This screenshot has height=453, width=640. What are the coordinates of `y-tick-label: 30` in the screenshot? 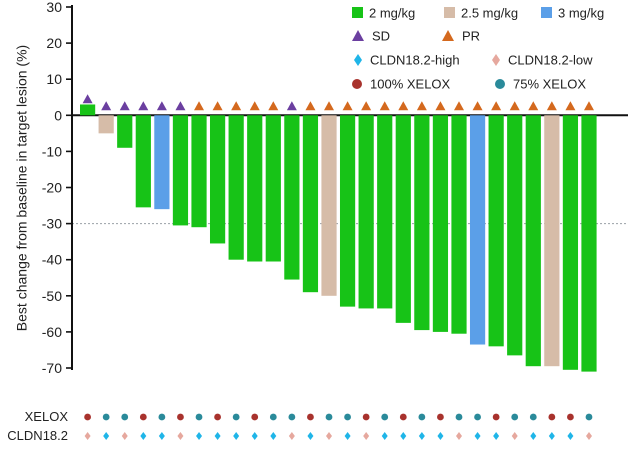 It's located at (54, 7).